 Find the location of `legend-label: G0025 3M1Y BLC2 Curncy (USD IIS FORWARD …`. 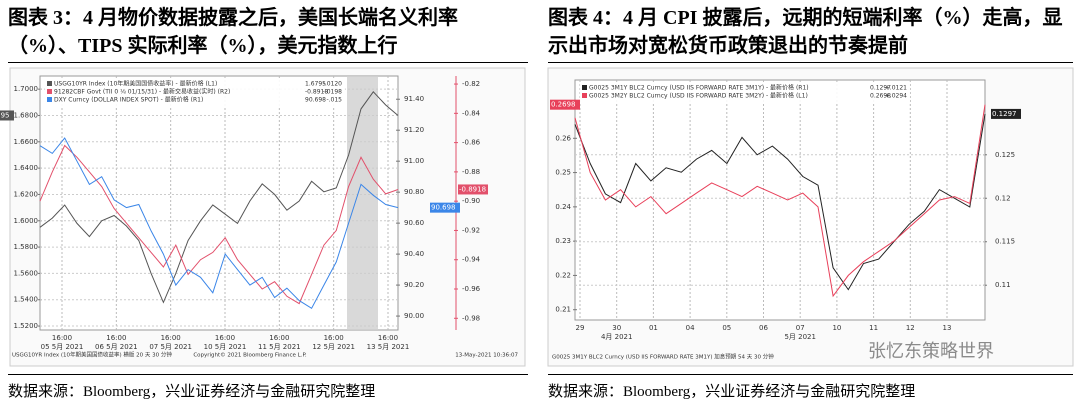

legend-label: G0025 3M1Y BLC2 Curncy (USD IIS FORWARD … is located at coordinates (699, 88).